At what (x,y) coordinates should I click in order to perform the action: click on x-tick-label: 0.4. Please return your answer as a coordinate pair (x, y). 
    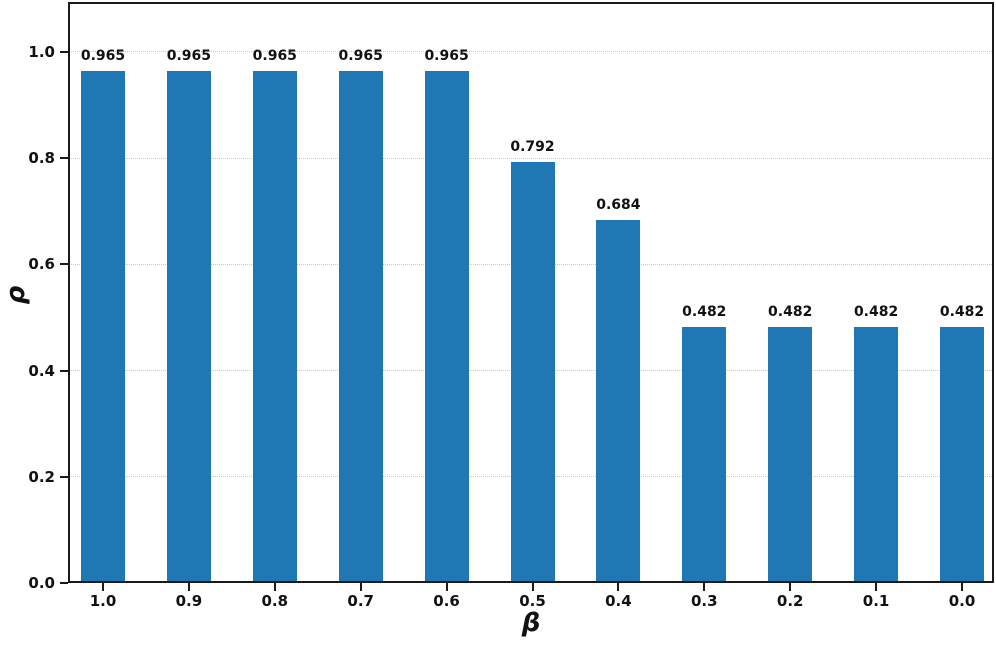
    Looking at the image, I should click on (618, 601).